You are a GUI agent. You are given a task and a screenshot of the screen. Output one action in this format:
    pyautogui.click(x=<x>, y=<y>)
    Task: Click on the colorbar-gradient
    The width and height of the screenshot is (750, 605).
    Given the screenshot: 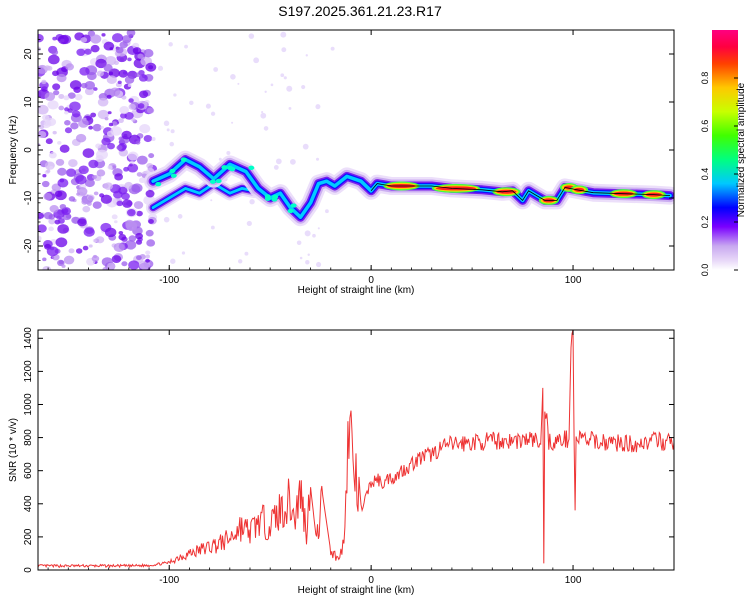 What is the action you would take?
    pyautogui.click(x=725, y=150)
    